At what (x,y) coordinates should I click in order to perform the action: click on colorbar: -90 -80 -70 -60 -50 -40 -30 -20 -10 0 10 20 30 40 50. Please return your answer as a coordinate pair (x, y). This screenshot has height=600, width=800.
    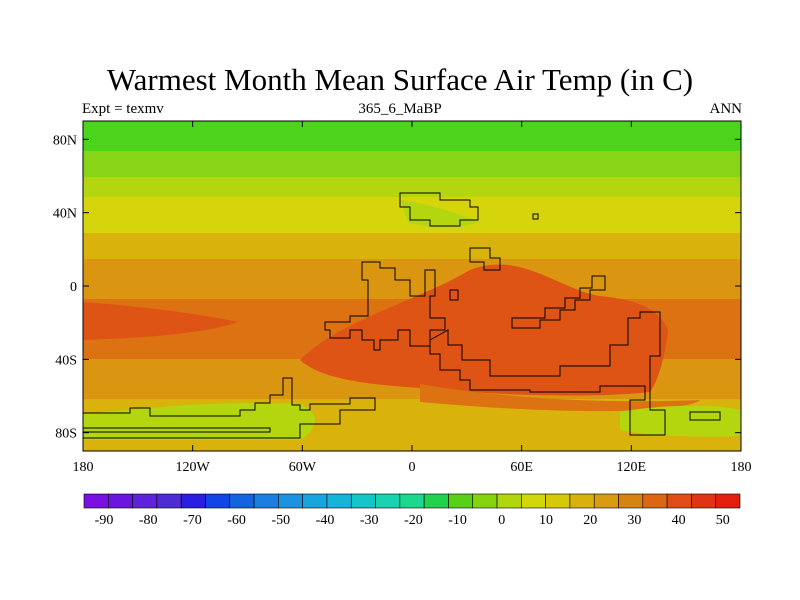
    Looking at the image, I should click on (412, 510).